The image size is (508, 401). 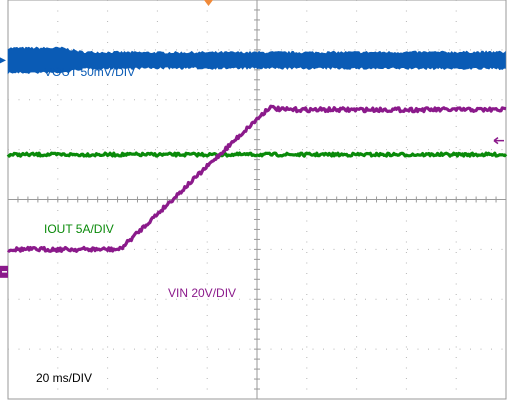 What do you see at coordinates (208, 3) in the screenshot?
I see `trigger-position-marker` at bounding box center [208, 3].